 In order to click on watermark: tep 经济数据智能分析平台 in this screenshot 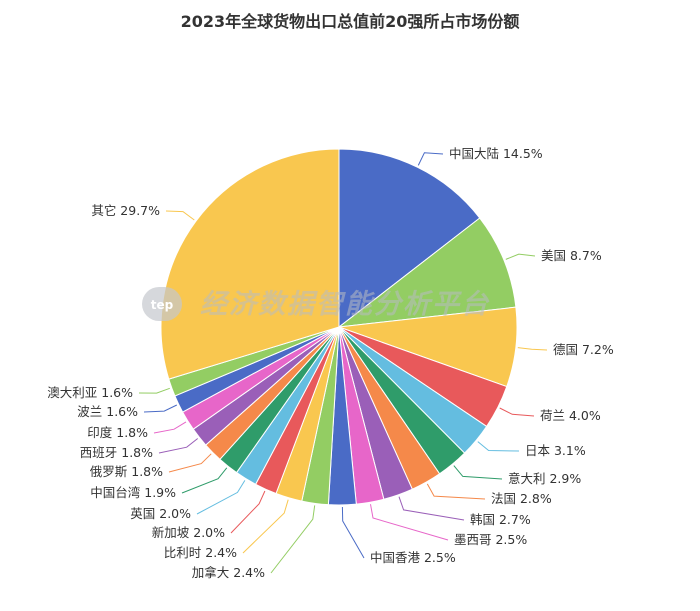, I will do `click(316, 304)`.